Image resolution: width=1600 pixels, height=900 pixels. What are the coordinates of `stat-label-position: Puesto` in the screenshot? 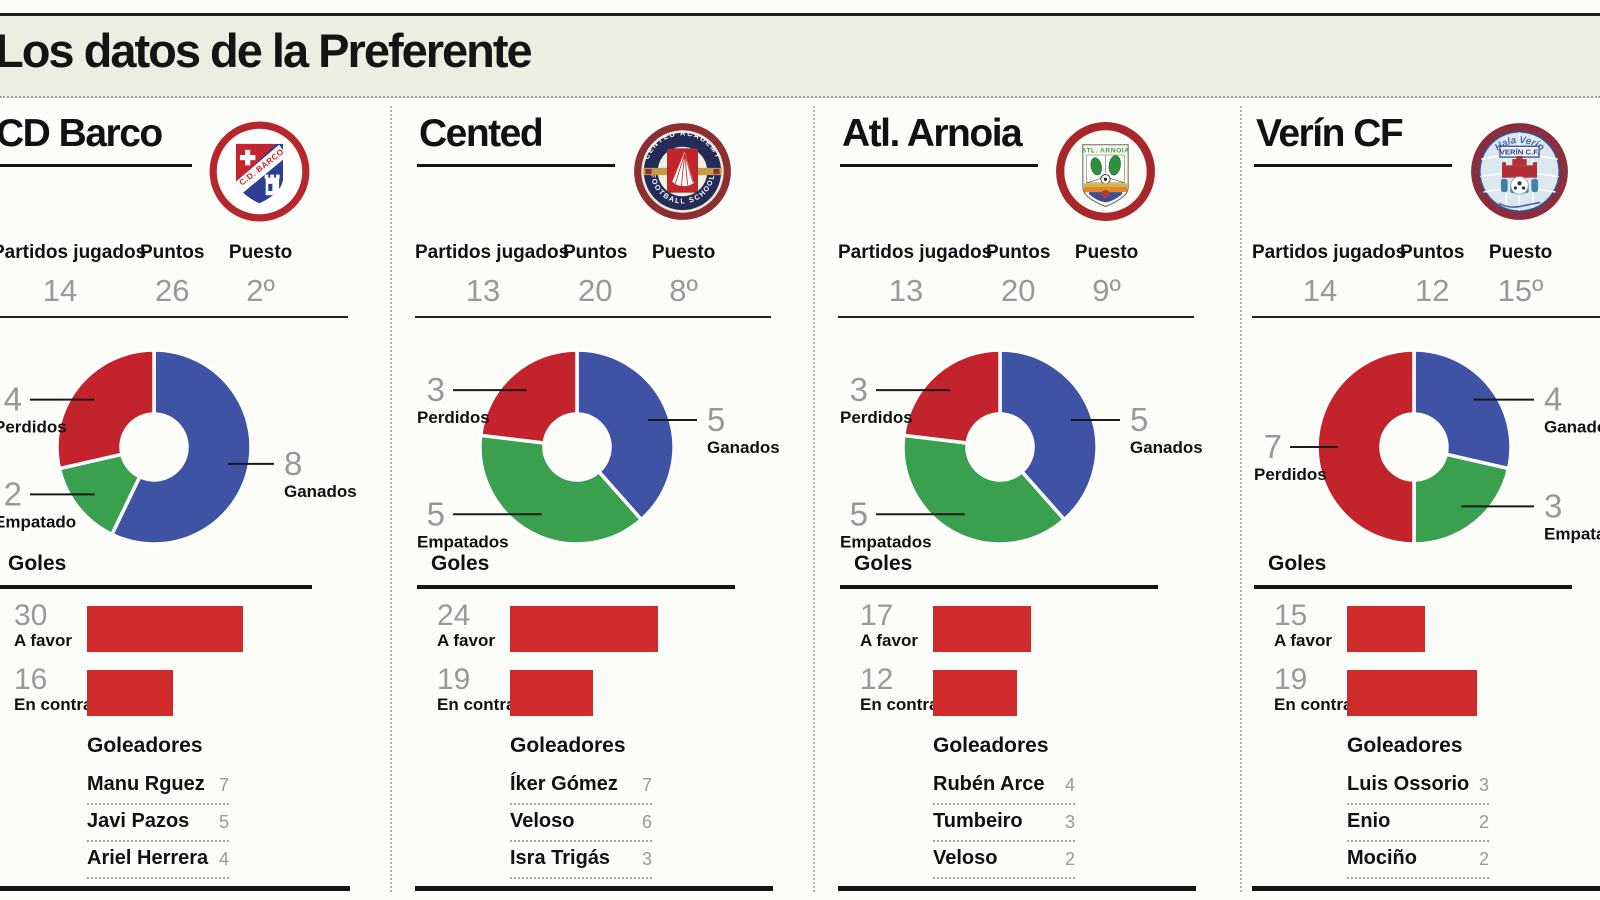 It's located at (1106, 252).